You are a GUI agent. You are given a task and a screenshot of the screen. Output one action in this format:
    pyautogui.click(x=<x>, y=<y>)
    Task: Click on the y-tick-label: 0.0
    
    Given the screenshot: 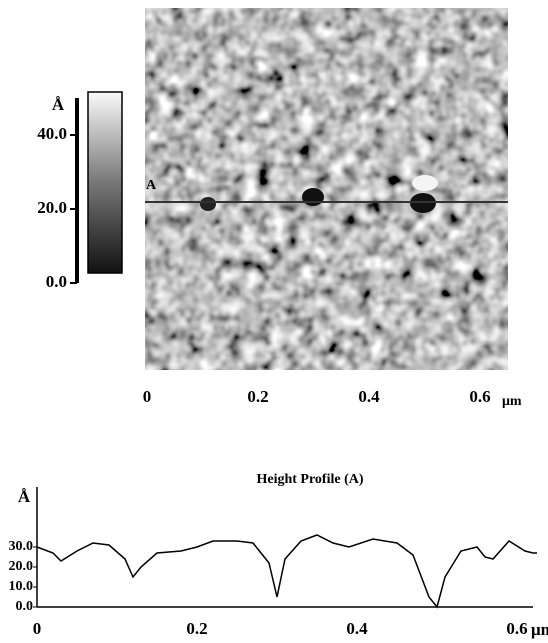 What is the action you would take?
    pyautogui.click(x=25, y=606)
    